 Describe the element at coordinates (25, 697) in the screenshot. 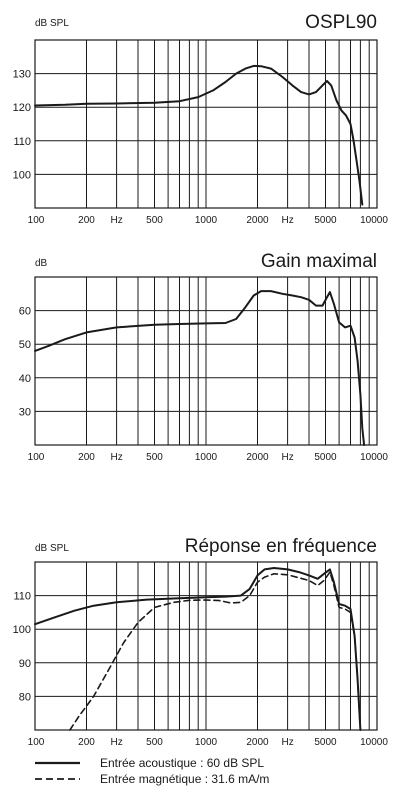

I see `y-tick-label: 80` at that location.